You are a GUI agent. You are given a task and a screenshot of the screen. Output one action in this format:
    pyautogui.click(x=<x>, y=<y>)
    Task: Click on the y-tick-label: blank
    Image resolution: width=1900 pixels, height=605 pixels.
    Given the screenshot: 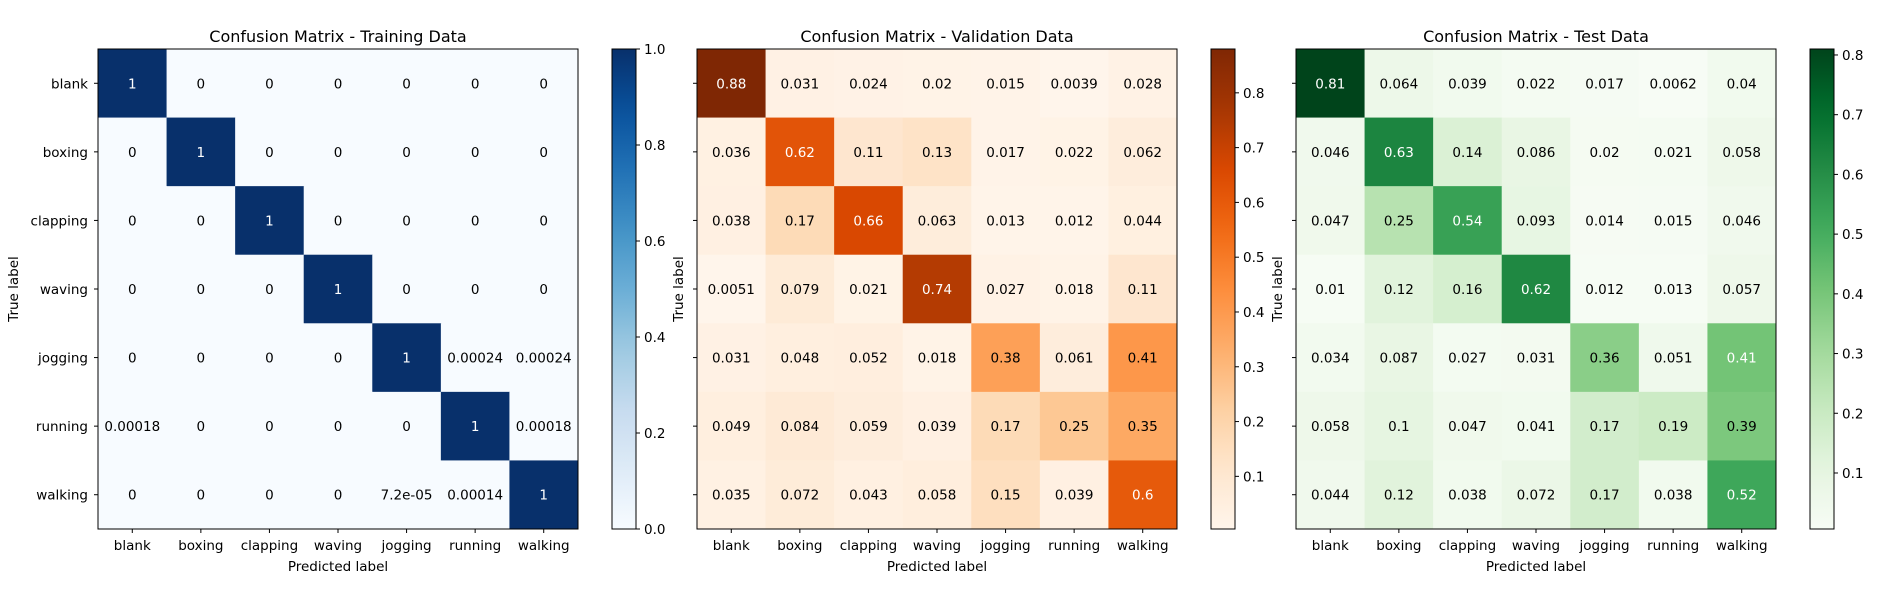 What is the action you would take?
    pyautogui.click(x=69, y=84)
    